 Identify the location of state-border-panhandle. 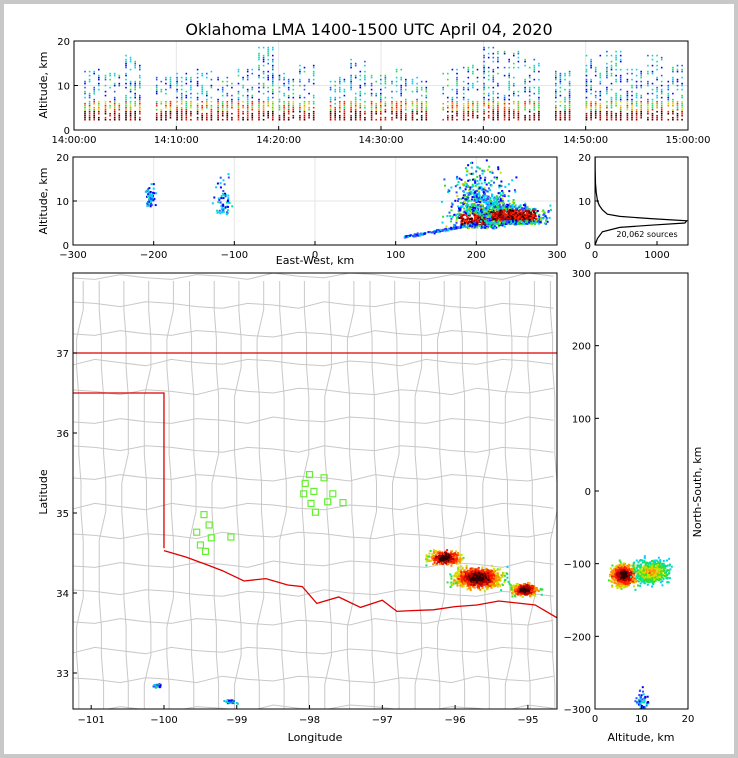
(119, 470).